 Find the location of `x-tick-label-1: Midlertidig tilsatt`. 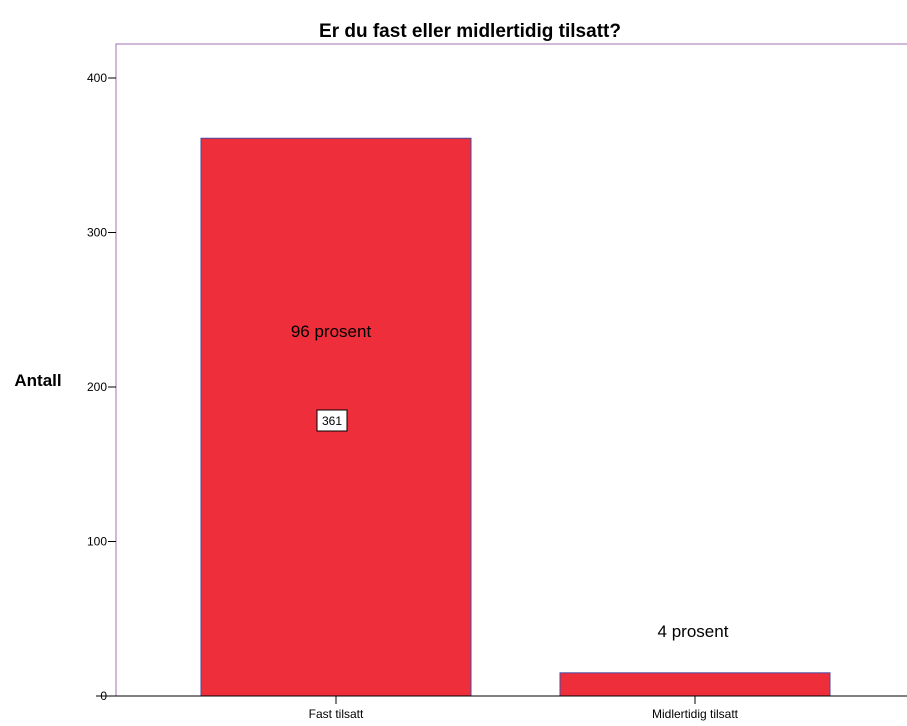

x-tick-label-1: Midlertidig tilsatt is located at coordinates (695, 714).